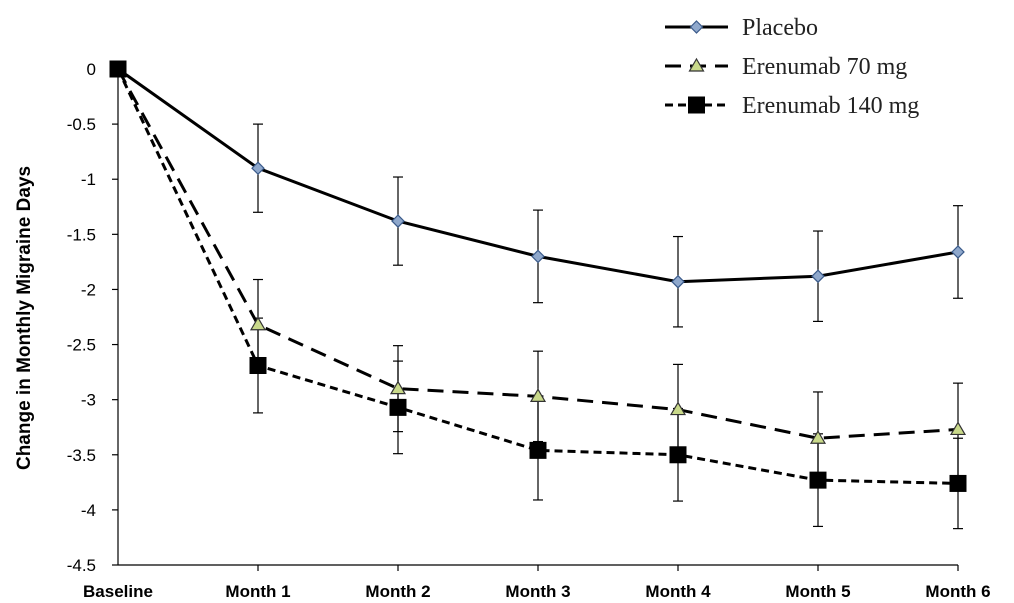 The height and width of the screenshot is (603, 1014). Describe the element at coordinates (88, 179) in the screenshot. I see `y-tick-label: -1` at that location.